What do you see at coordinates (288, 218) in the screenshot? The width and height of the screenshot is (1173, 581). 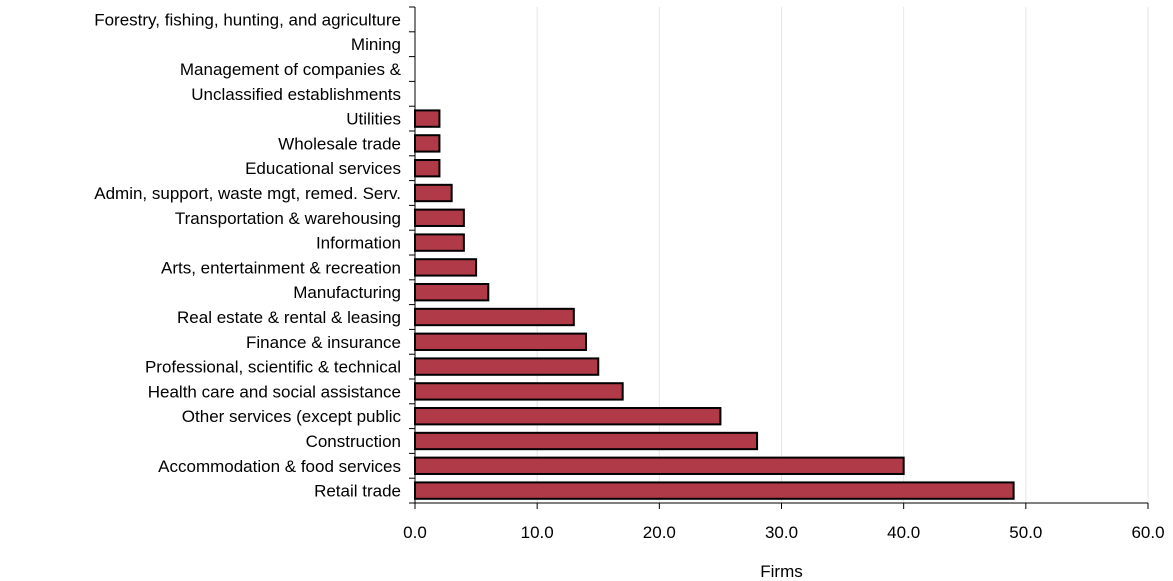 I see `category-label: Transportation & warehousing` at bounding box center [288, 218].